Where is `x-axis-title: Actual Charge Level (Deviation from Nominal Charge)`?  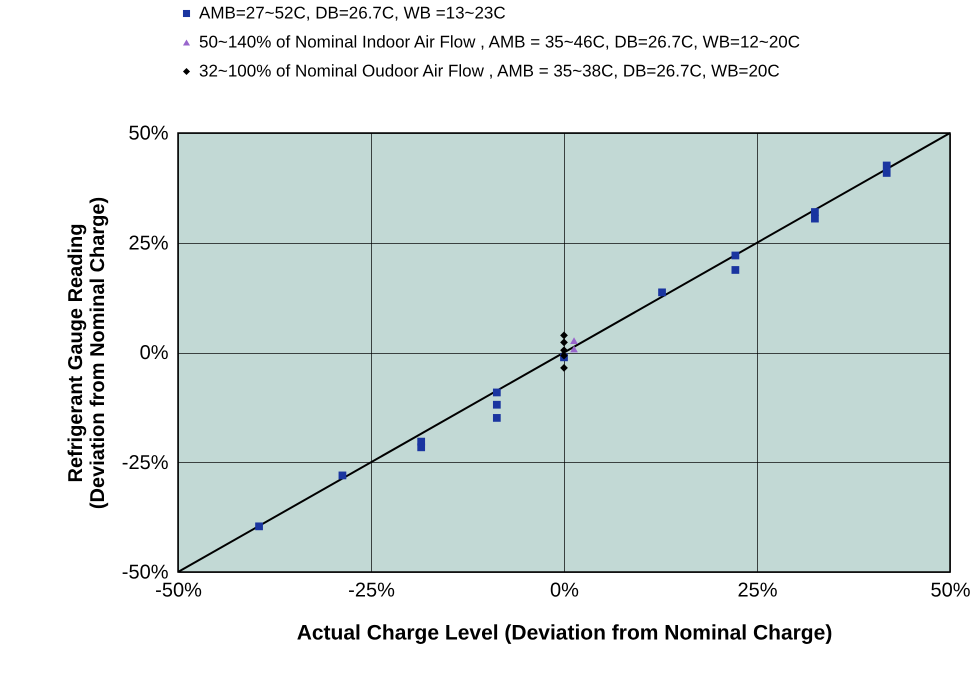 x-axis-title: Actual Charge Level (Deviation from Nominal Charge) is located at coordinates (564, 633).